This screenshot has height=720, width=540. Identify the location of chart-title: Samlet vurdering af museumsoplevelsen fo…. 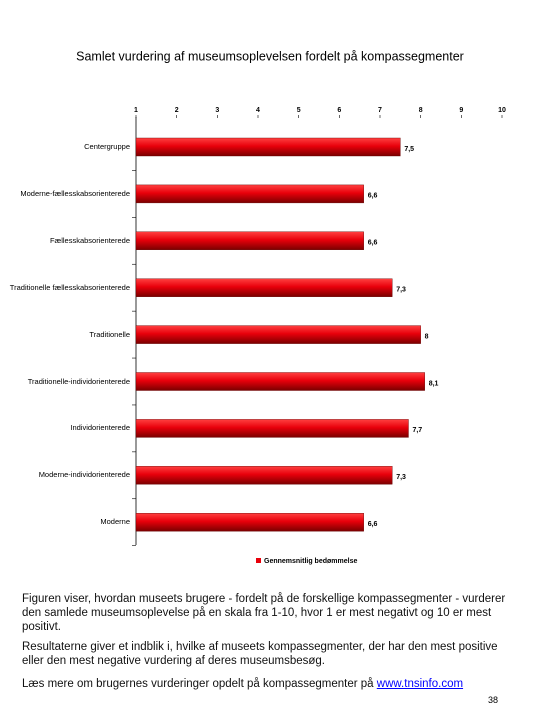
(270, 56).